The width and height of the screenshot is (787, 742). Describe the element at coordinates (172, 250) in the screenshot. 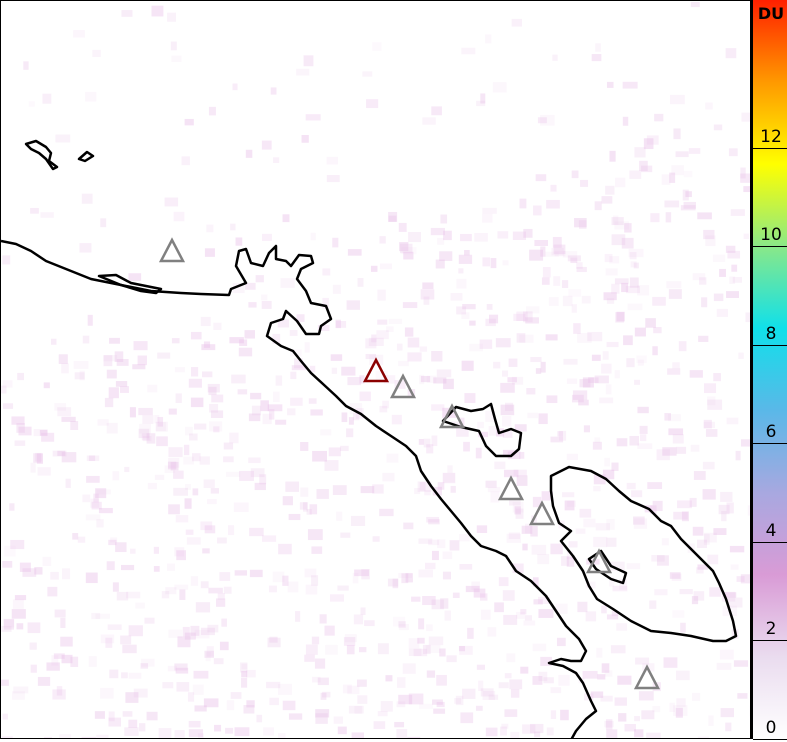

I see `volcano-marker` at that location.